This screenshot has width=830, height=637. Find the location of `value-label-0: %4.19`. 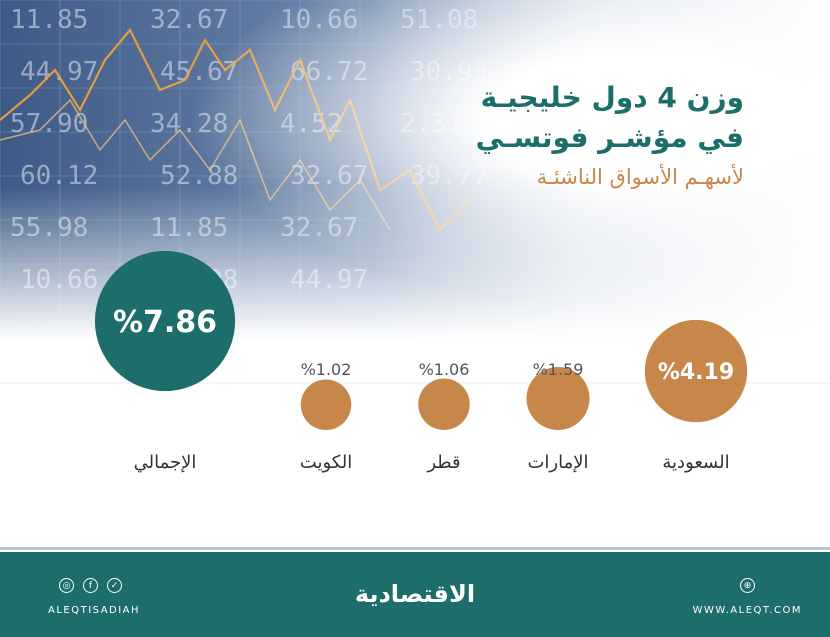

value-label-0: %4.19 is located at coordinates (696, 372).